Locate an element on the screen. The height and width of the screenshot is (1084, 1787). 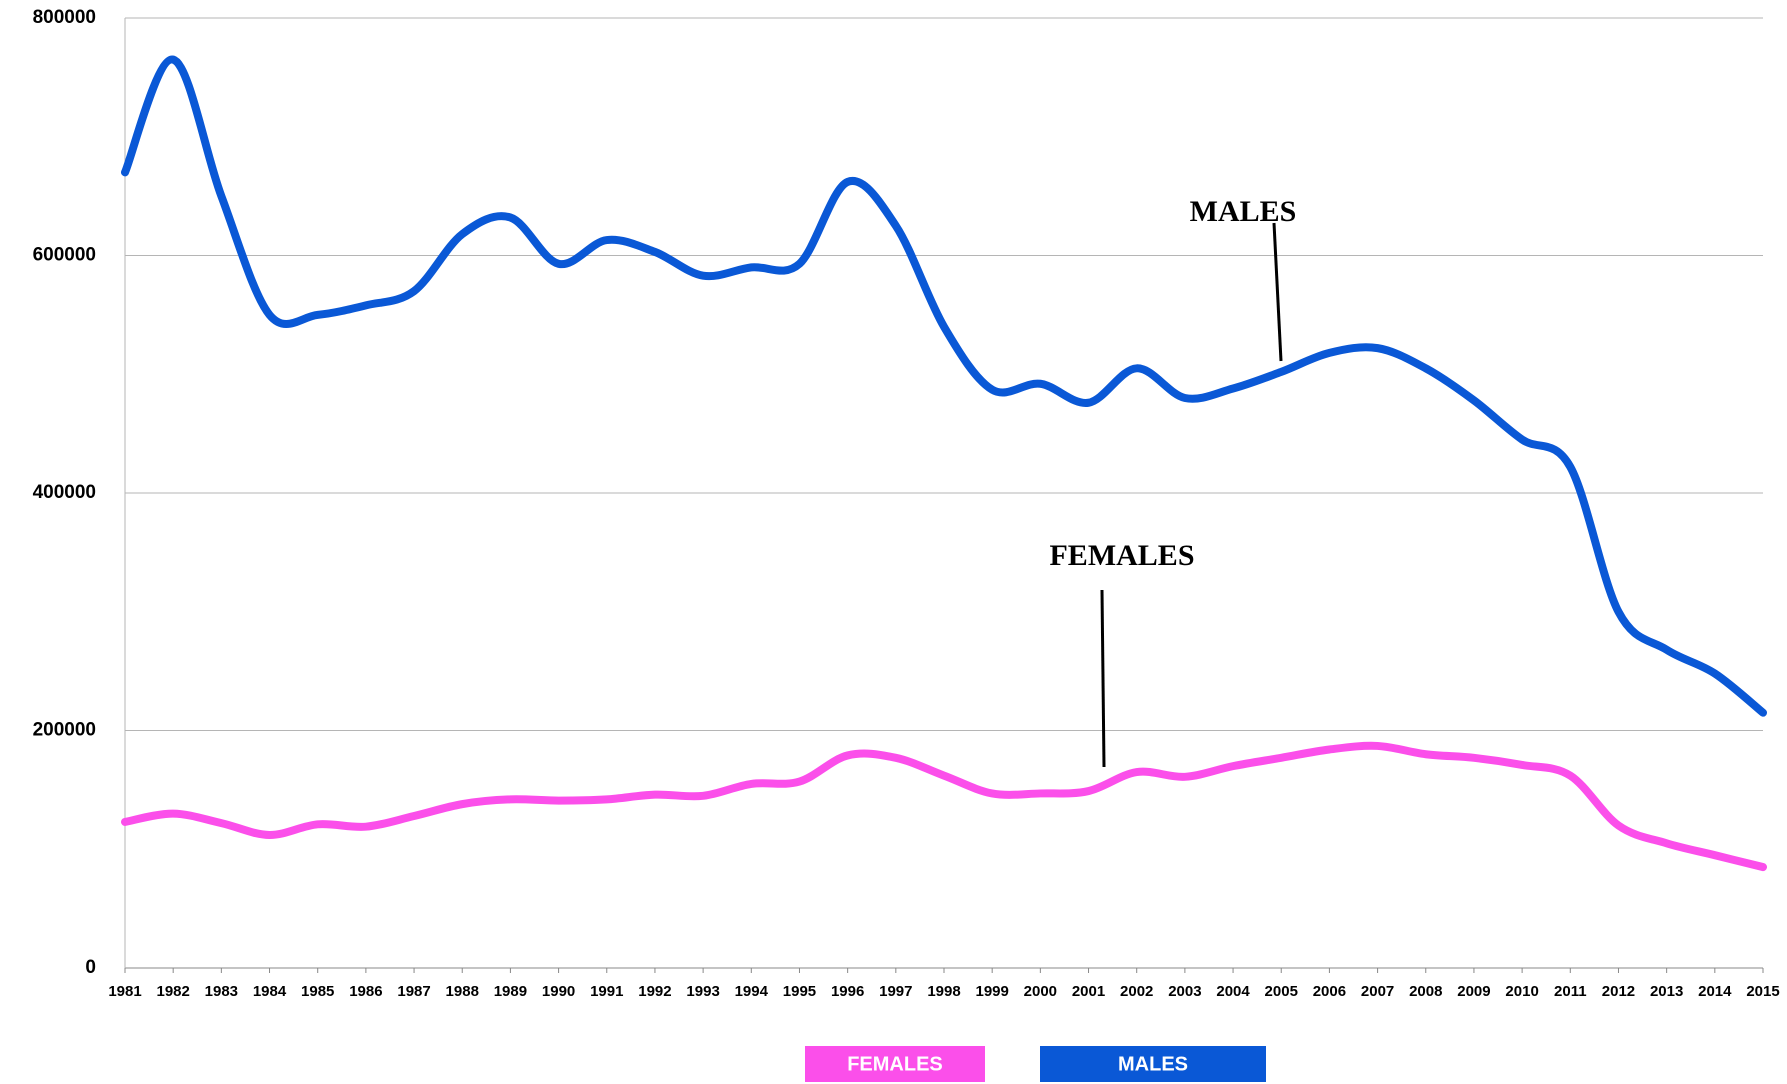
x-tick-label: 1992 is located at coordinates (654, 991).